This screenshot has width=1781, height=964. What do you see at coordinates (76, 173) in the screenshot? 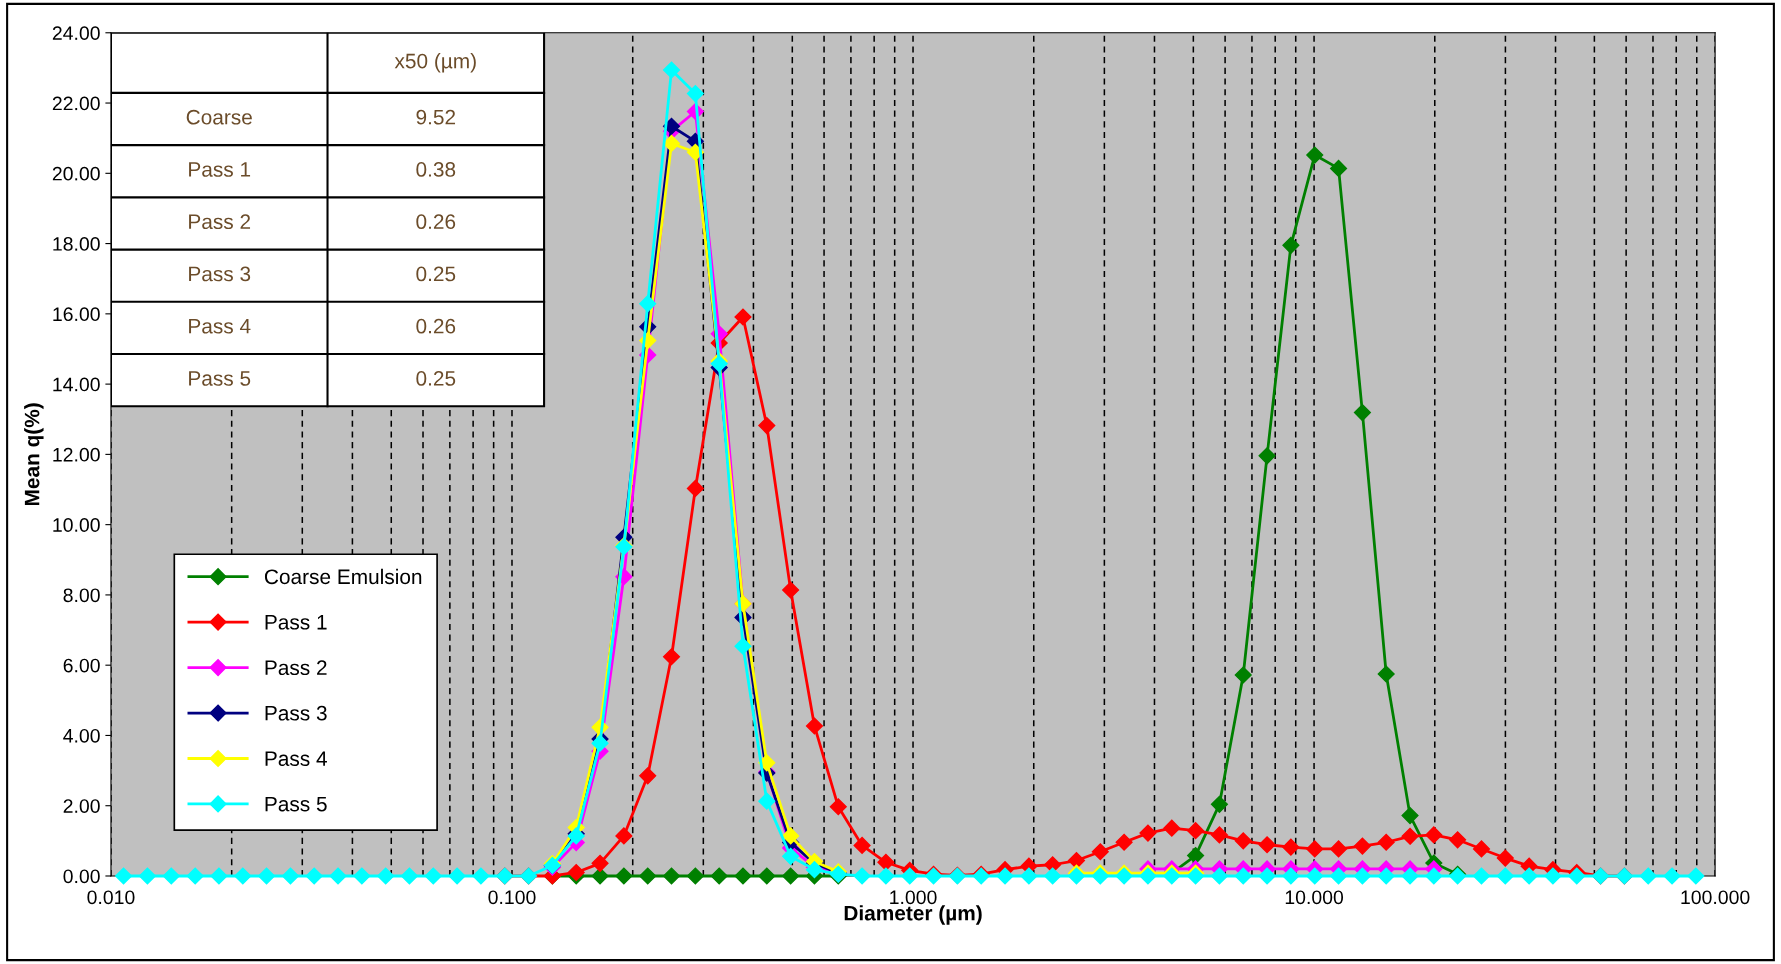
I see `y-tick-label: 20.00` at bounding box center [76, 173].